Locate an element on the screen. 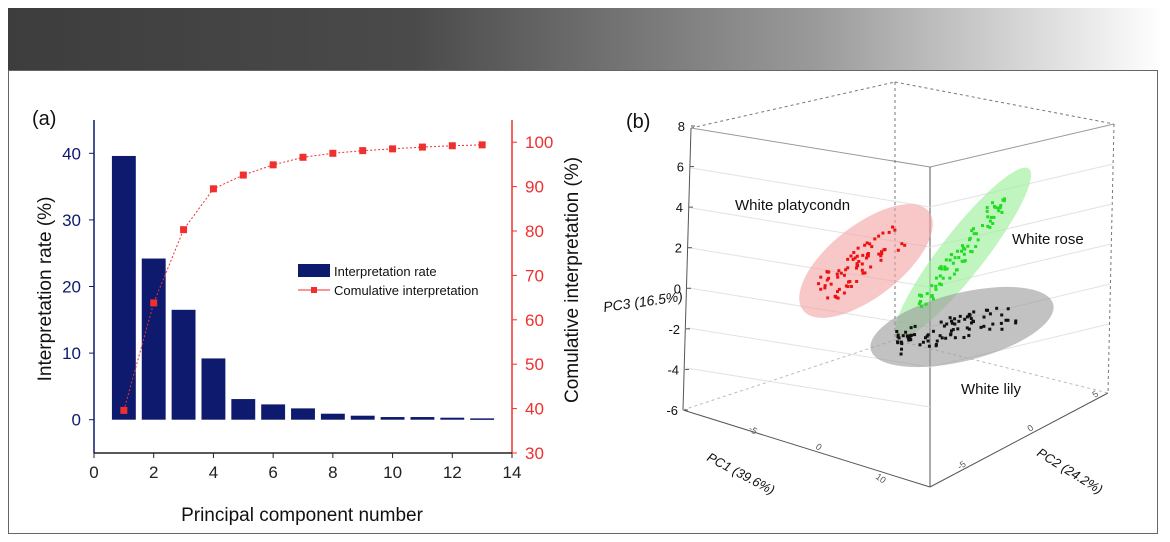 This screenshot has width=1170, height=542. legend-label-cumulative: Comulative interpretation is located at coordinates (406, 290).